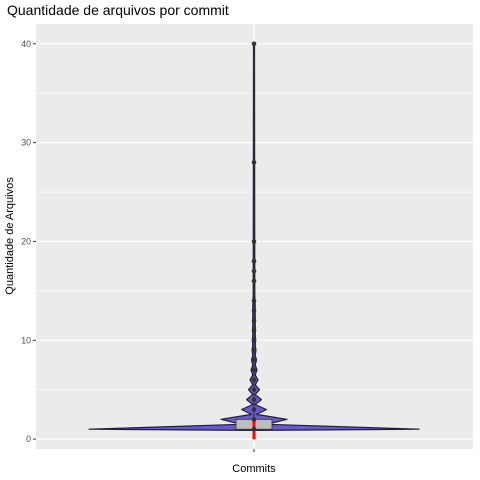 Image resolution: width=480 pixels, height=480 pixels. I want to click on y-tick-label: 20, so click(26, 241).